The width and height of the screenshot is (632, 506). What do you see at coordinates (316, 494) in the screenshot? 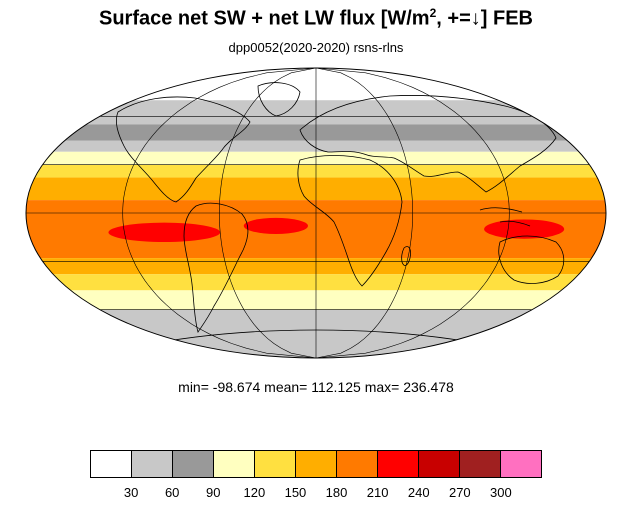
I see `colorbar-ticks: 30 60 90 120 150 180 210 240 270 300` at bounding box center [316, 494].